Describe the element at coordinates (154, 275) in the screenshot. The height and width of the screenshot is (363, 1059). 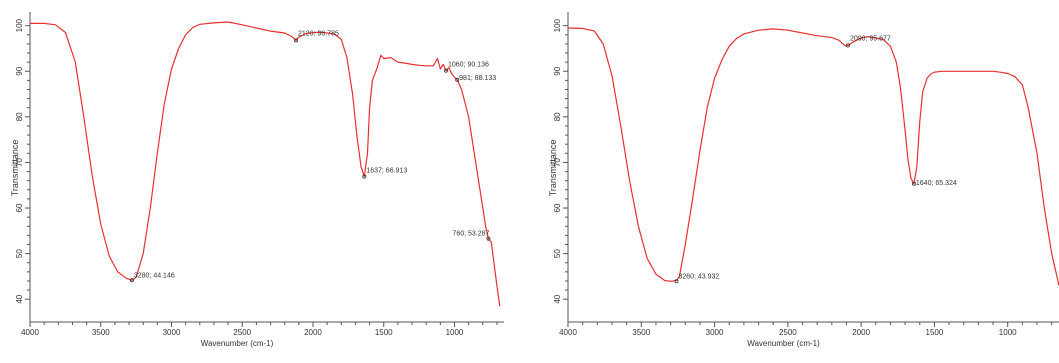
I see `peak-label: 3280; 44.146` at that location.